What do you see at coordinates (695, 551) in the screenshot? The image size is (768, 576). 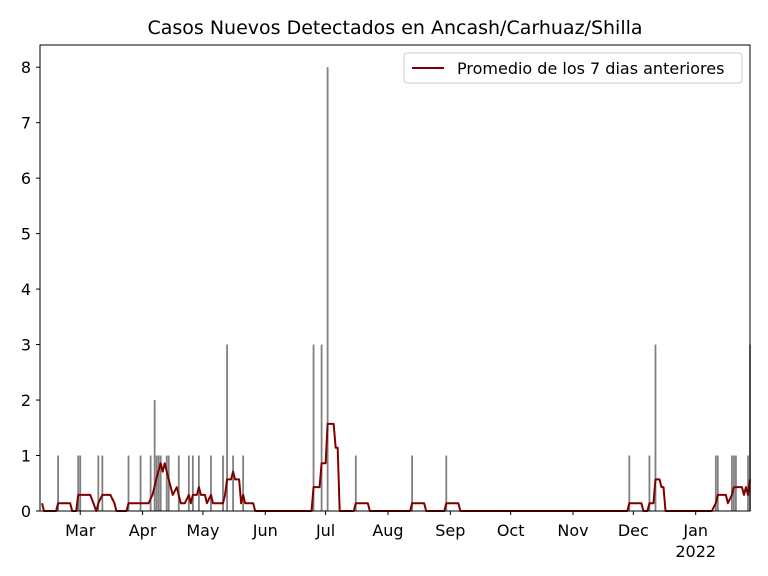 I see `x-tick-sublabel: 2022` at bounding box center [695, 551].